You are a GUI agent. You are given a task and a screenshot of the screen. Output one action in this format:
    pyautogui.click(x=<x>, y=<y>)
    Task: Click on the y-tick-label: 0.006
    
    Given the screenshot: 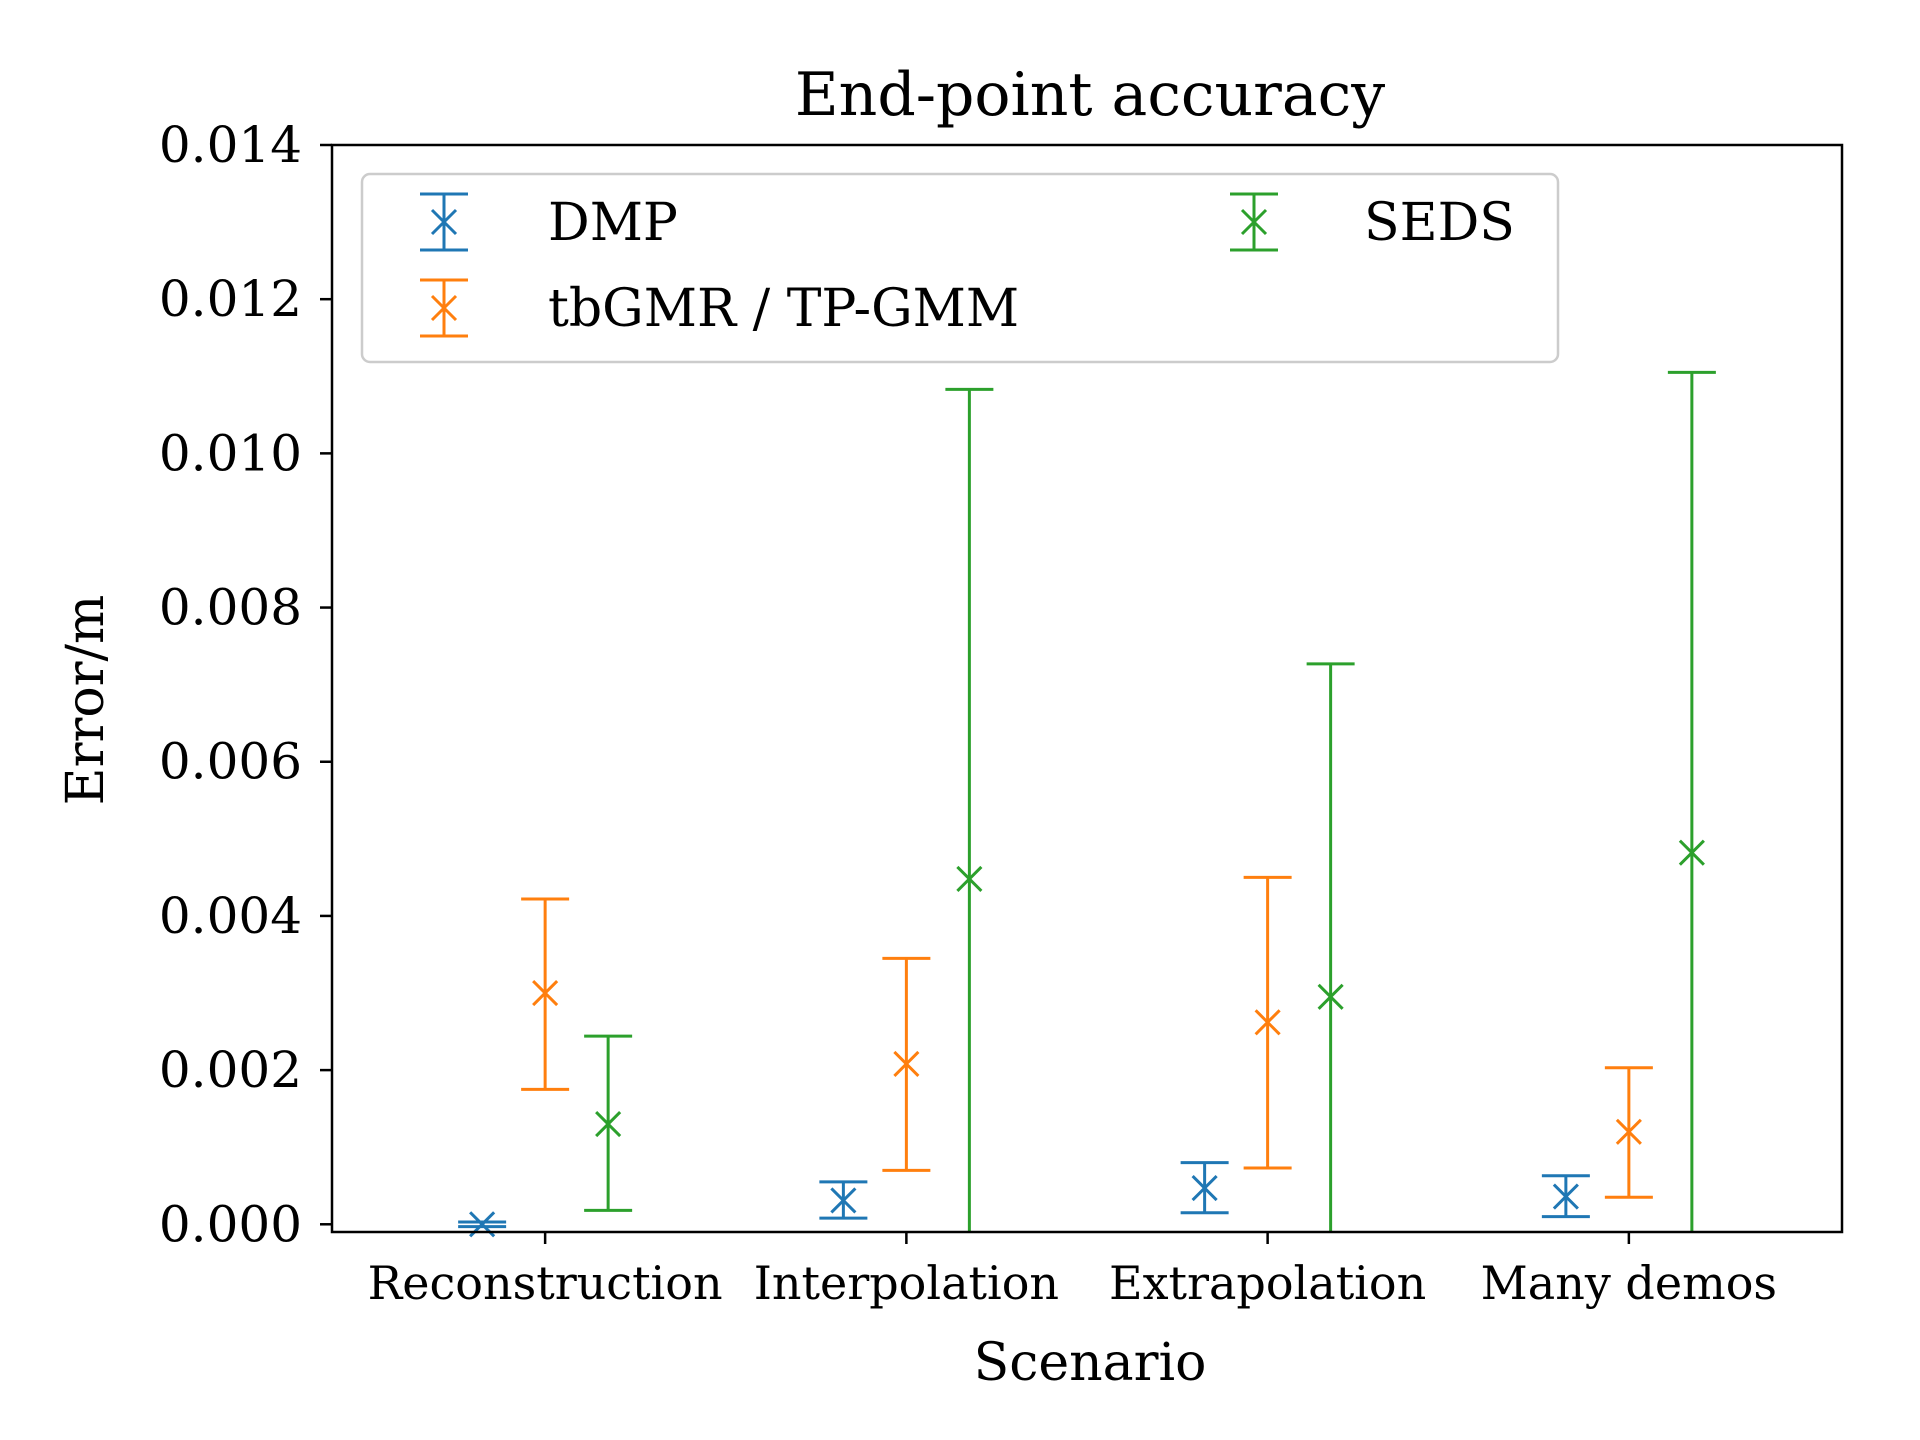 What is the action you would take?
    pyautogui.click(x=230, y=762)
    